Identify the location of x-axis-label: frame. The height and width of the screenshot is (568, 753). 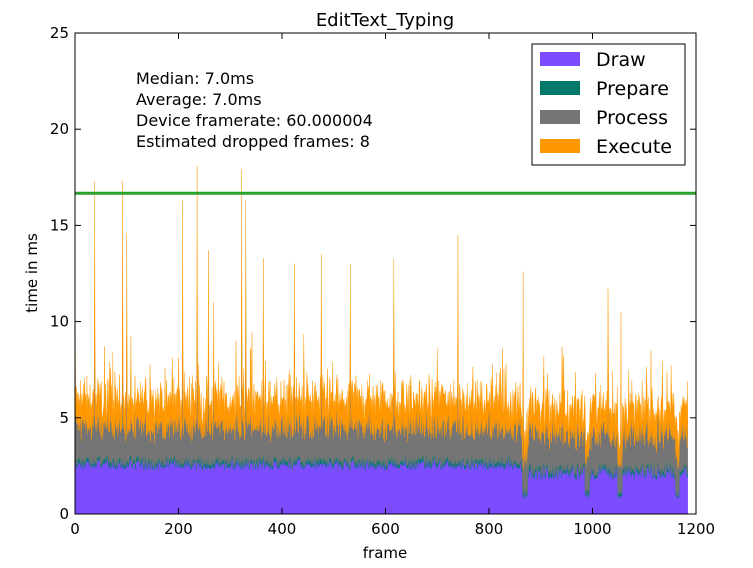
(385, 553).